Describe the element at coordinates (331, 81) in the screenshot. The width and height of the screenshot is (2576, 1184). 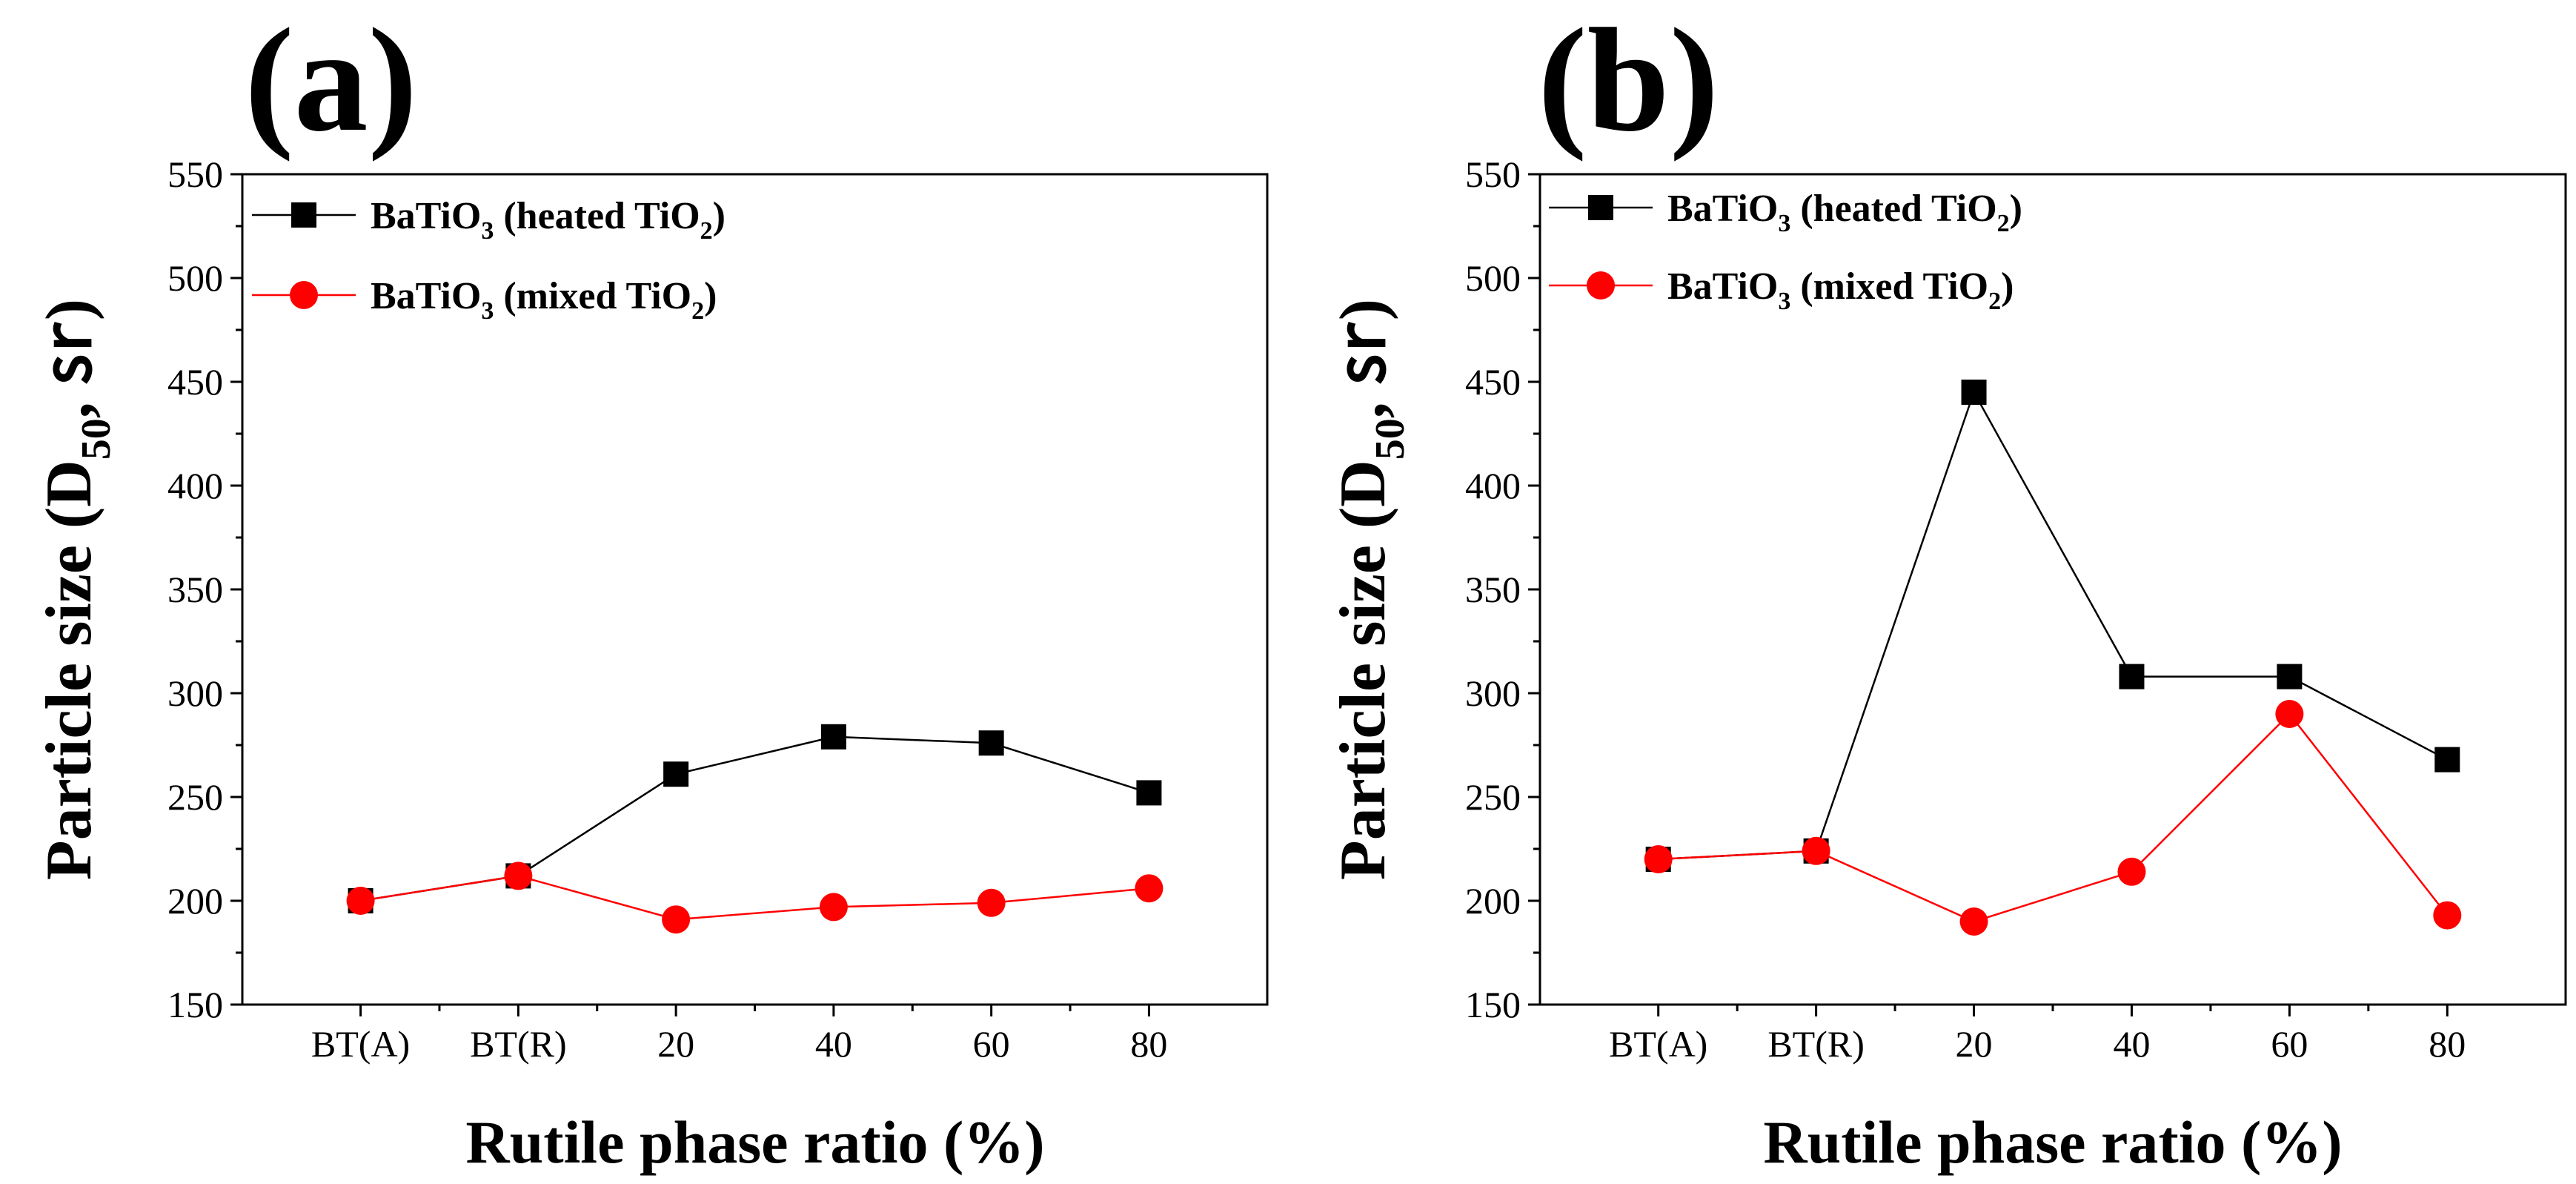
I see `panel-label: (a)` at that location.